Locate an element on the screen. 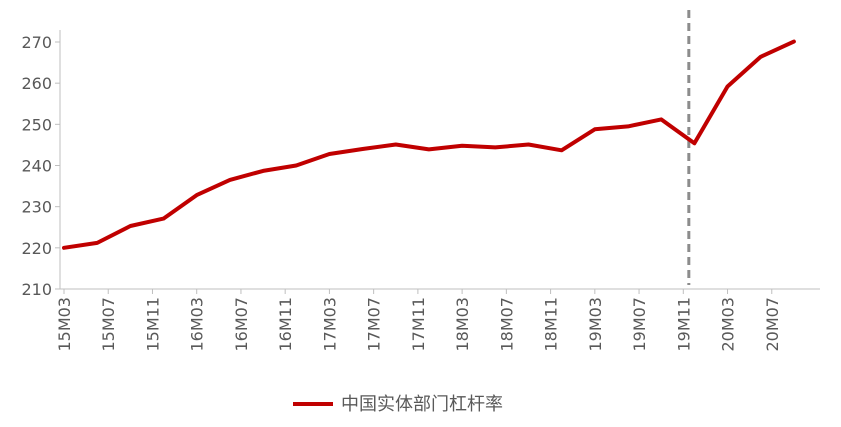 The height and width of the screenshot is (427, 841). x-tick-label: 20M03 is located at coordinates (728, 324).